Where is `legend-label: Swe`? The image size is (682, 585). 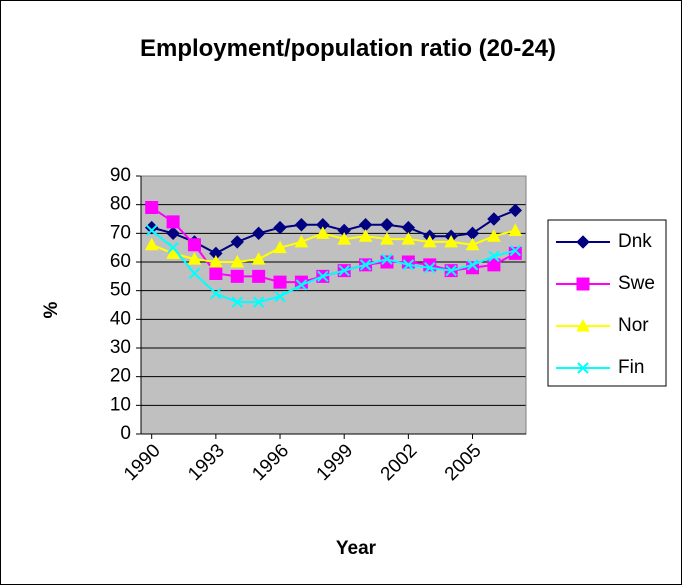 legend-label: Swe is located at coordinates (636, 283).